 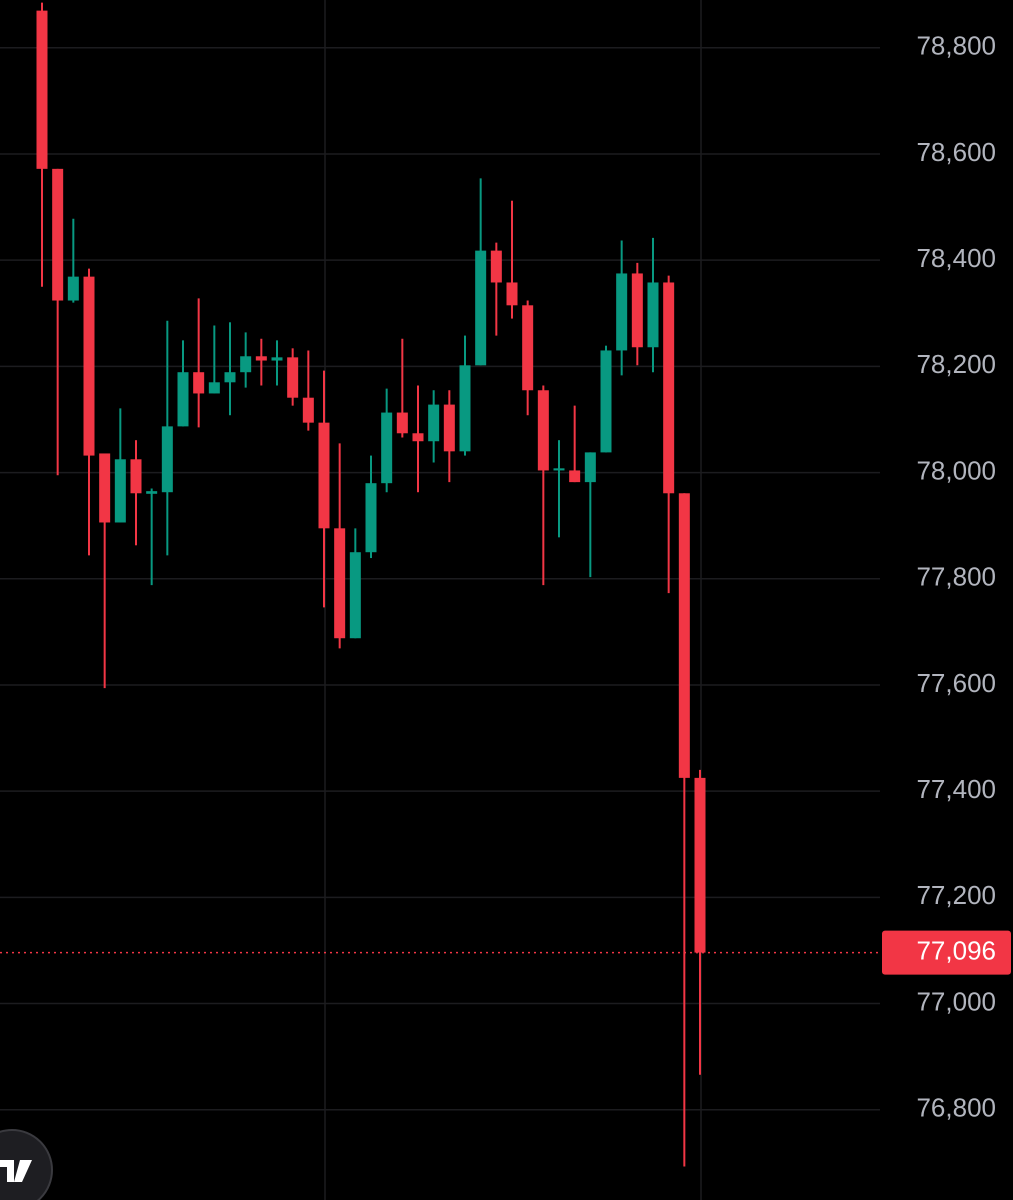 I want to click on y-tick-label: 78,600, so click(x=956, y=152).